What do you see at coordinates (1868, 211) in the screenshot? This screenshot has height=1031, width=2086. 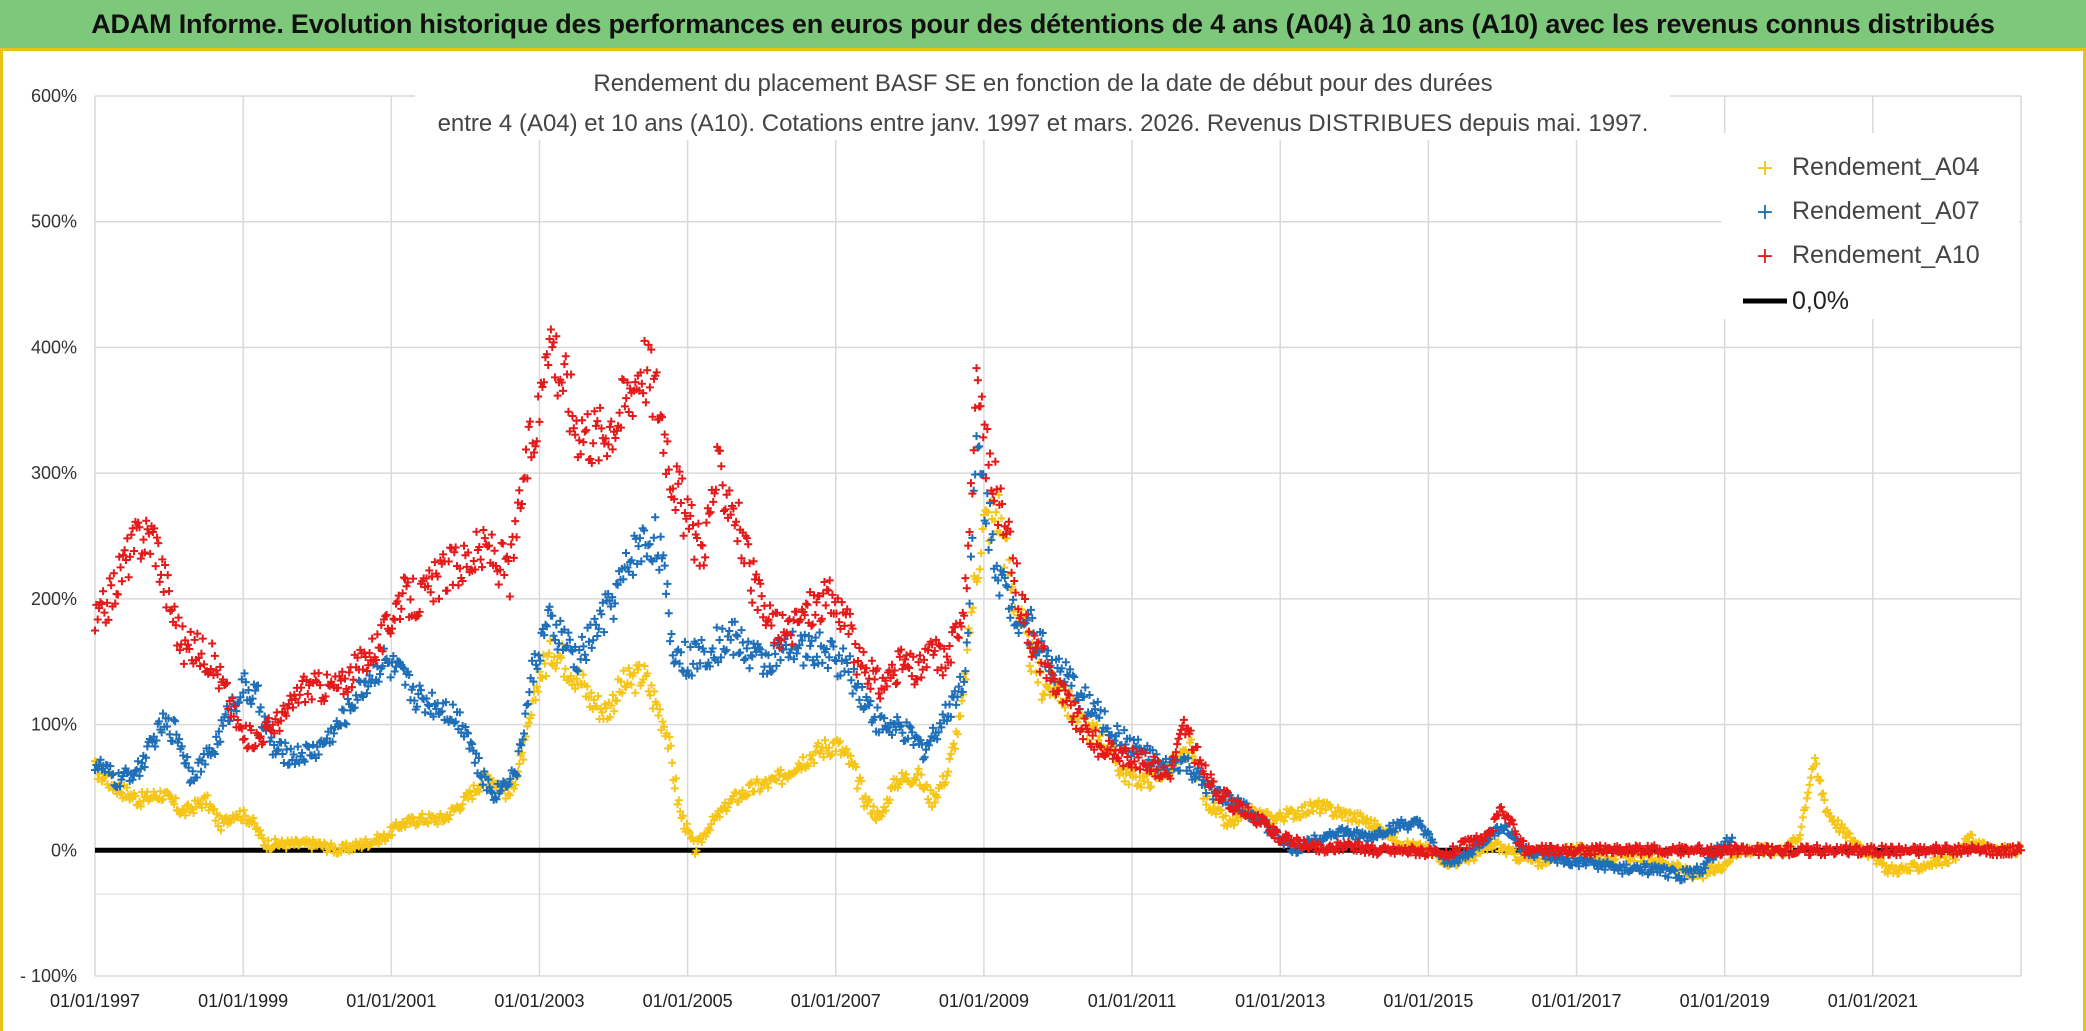 I see `legend-item-a07: + Rendement_A07` at bounding box center [1868, 211].